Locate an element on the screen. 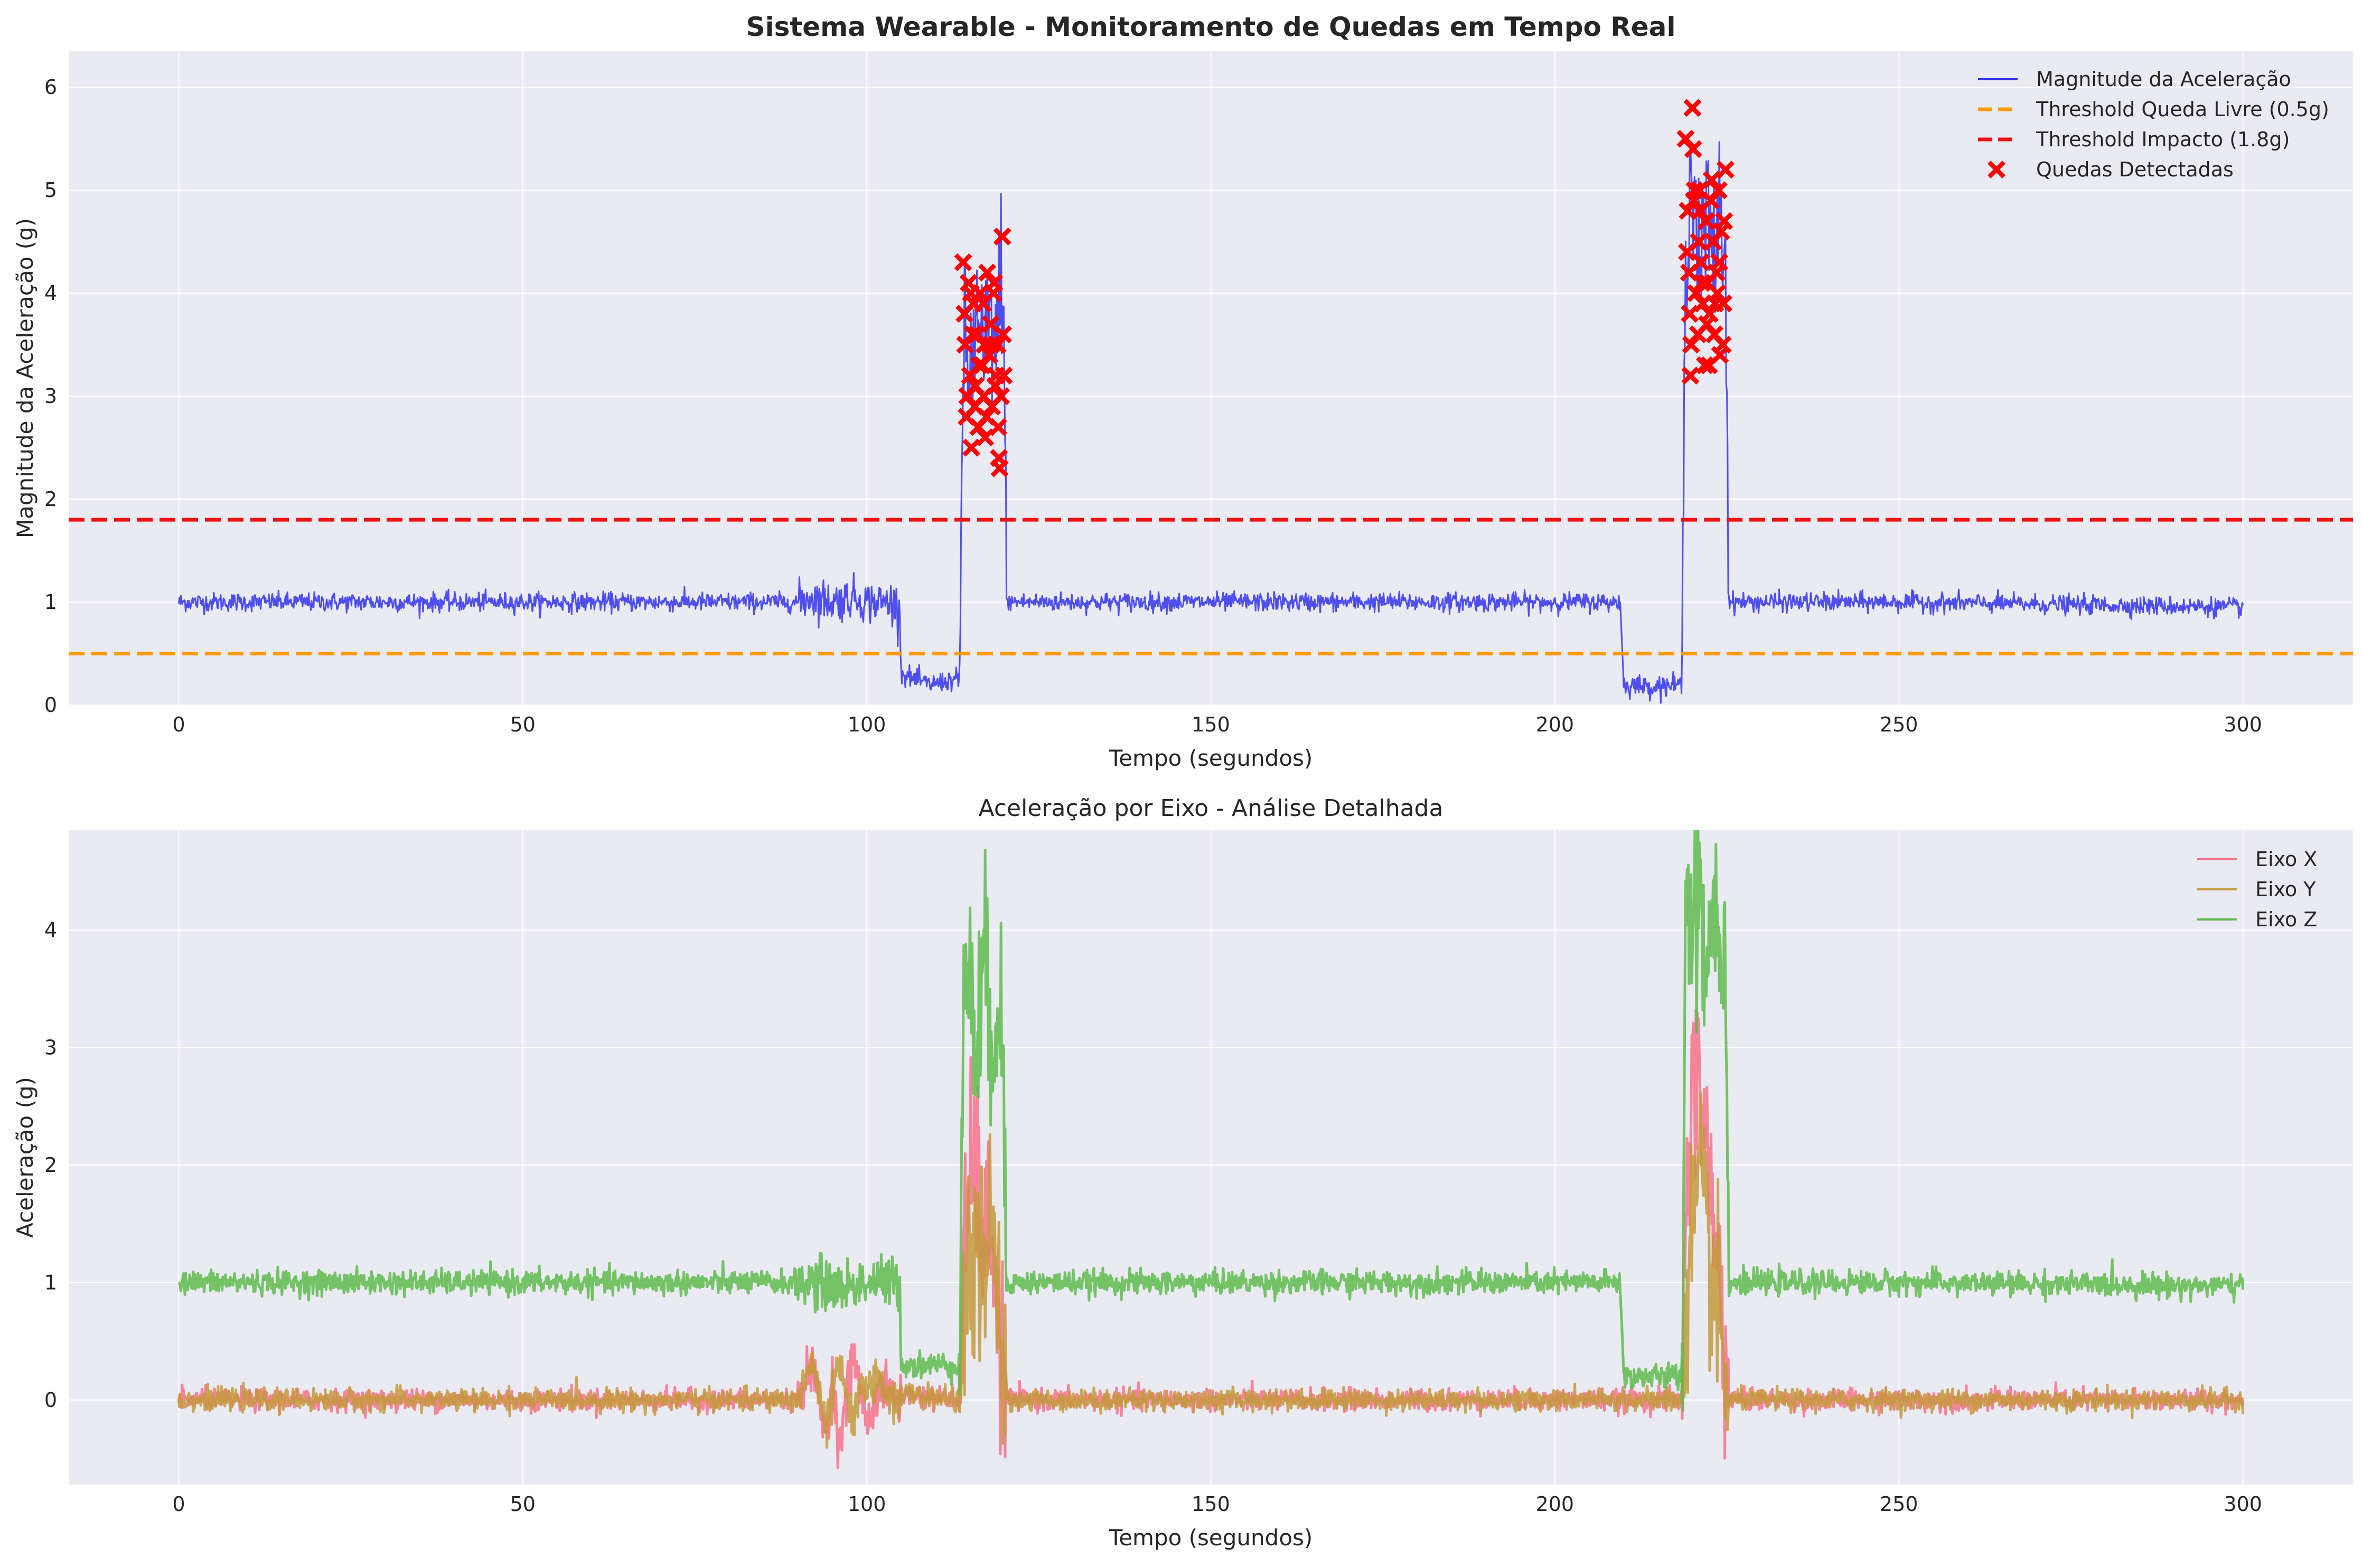 Image resolution: width=2362 pixels, height=1568 pixels. legend-label: Threshold Queda Livre (0.5g) is located at coordinates (2182, 109).